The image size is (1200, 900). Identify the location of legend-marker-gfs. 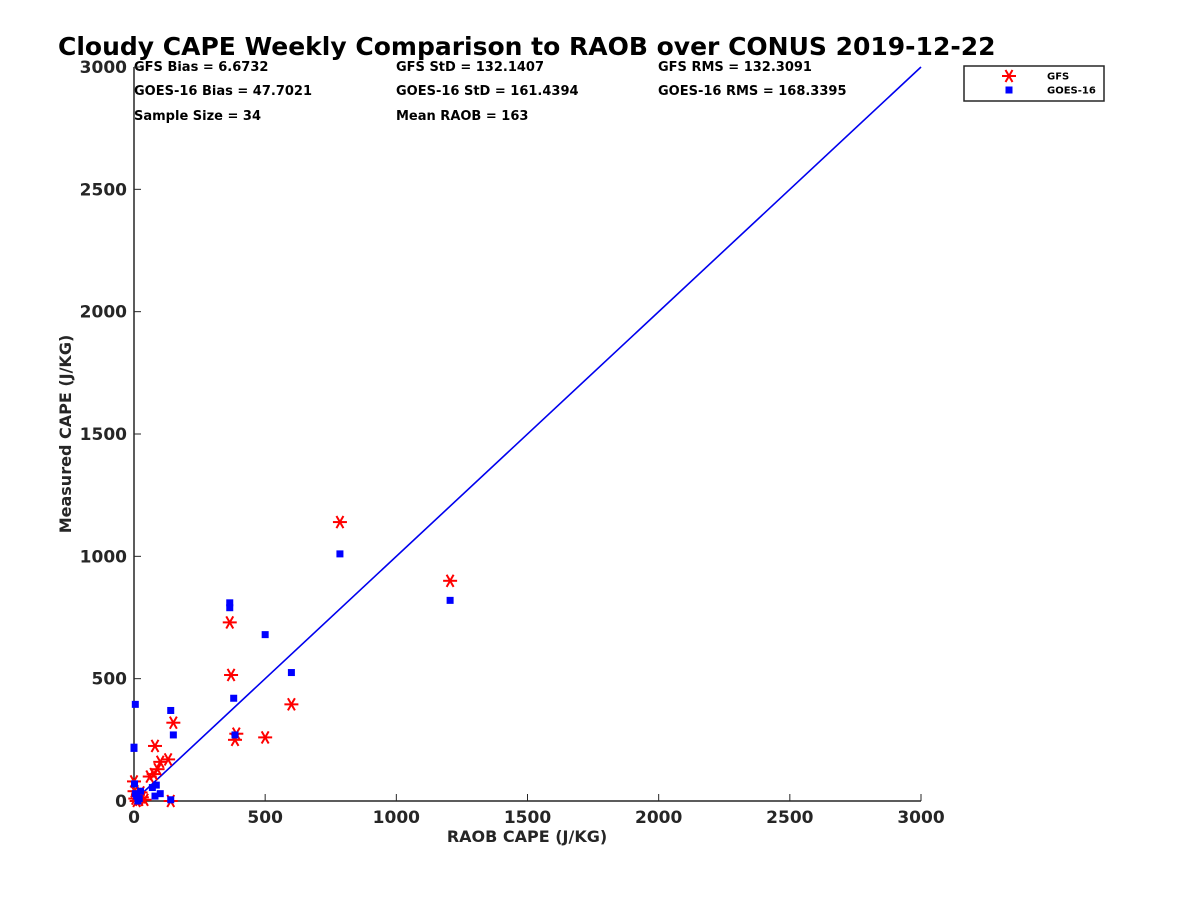
(1009, 76).